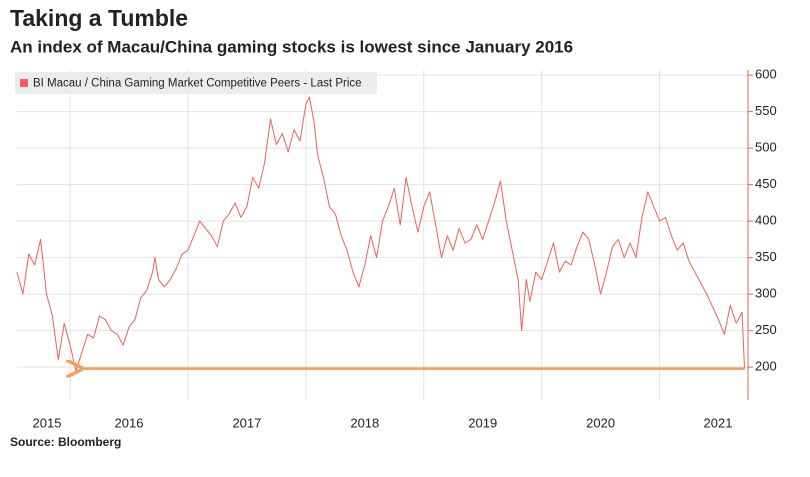 This screenshot has height=477, width=810. What do you see at coordinates (766, 183) in the screenshot?
I see `y-tick-label: 450` at bounding box center [766, 183].